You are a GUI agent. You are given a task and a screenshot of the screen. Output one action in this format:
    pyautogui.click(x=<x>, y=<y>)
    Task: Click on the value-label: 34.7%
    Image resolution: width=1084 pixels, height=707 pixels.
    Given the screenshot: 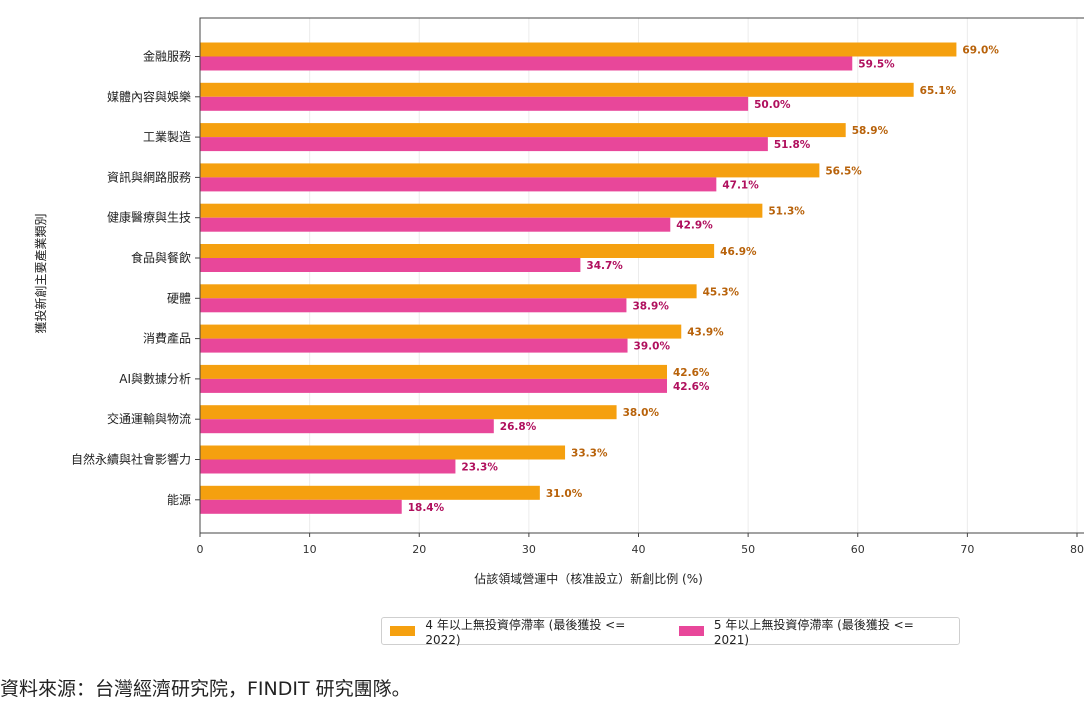 What is the action you would take?
    pyautogui.click(x=604, y=266)
    